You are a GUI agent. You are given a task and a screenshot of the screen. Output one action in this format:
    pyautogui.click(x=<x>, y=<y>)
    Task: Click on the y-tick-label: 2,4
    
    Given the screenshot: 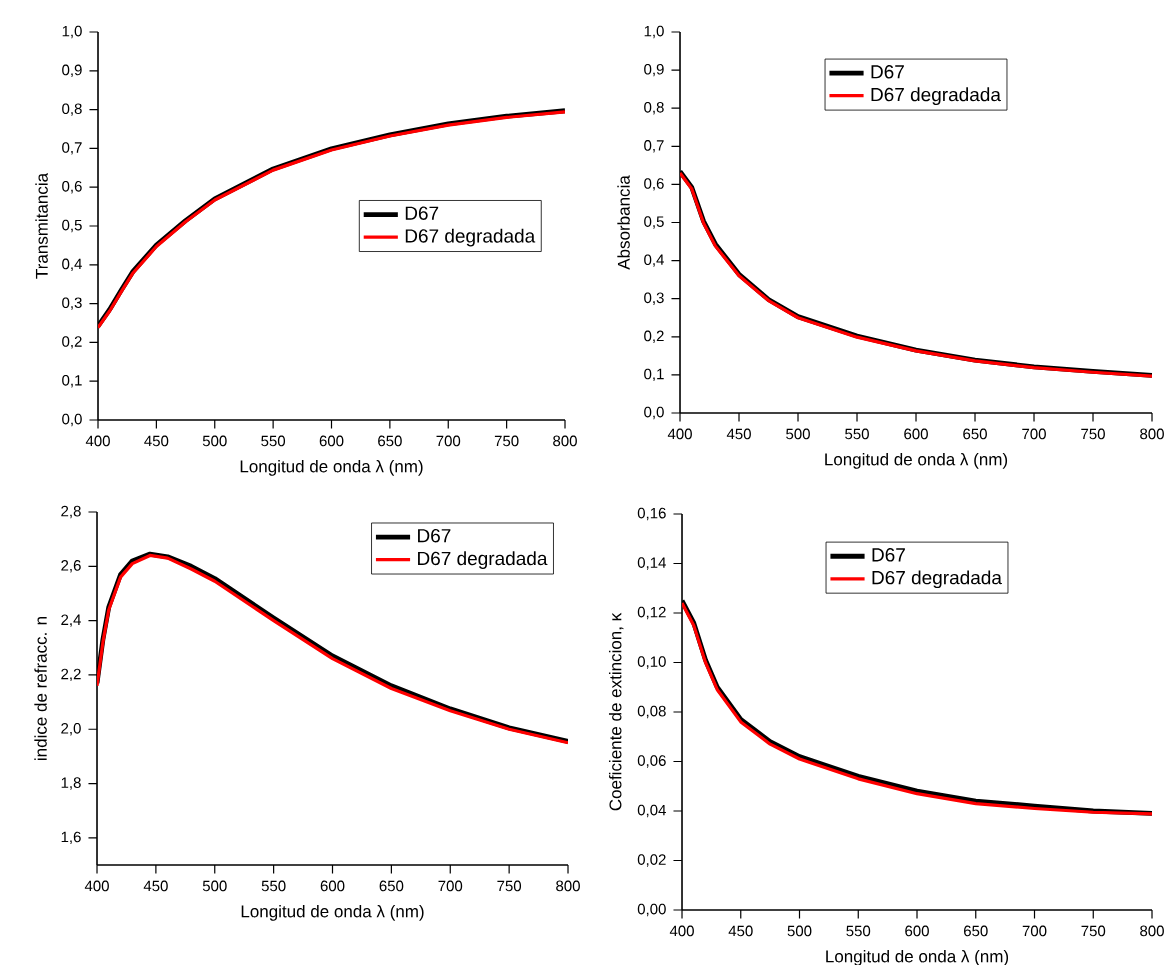 What is the action you would take?
    pyautogui.click(x=71, y=620)
    